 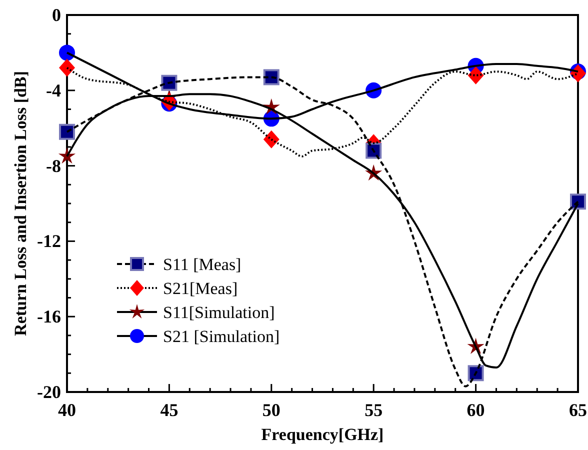 What do you see at coordinates (200, 288) in the screenshot?
I see `legend-label: S21[Meas]` at bounding box center [200, 288].